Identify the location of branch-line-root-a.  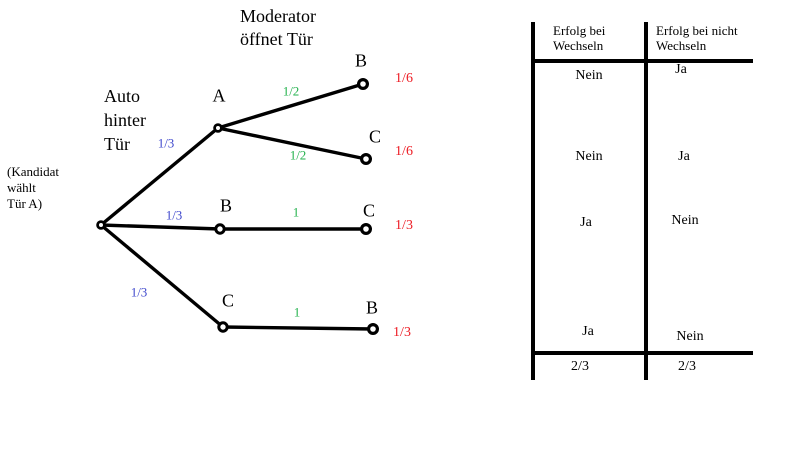
(159, 176).